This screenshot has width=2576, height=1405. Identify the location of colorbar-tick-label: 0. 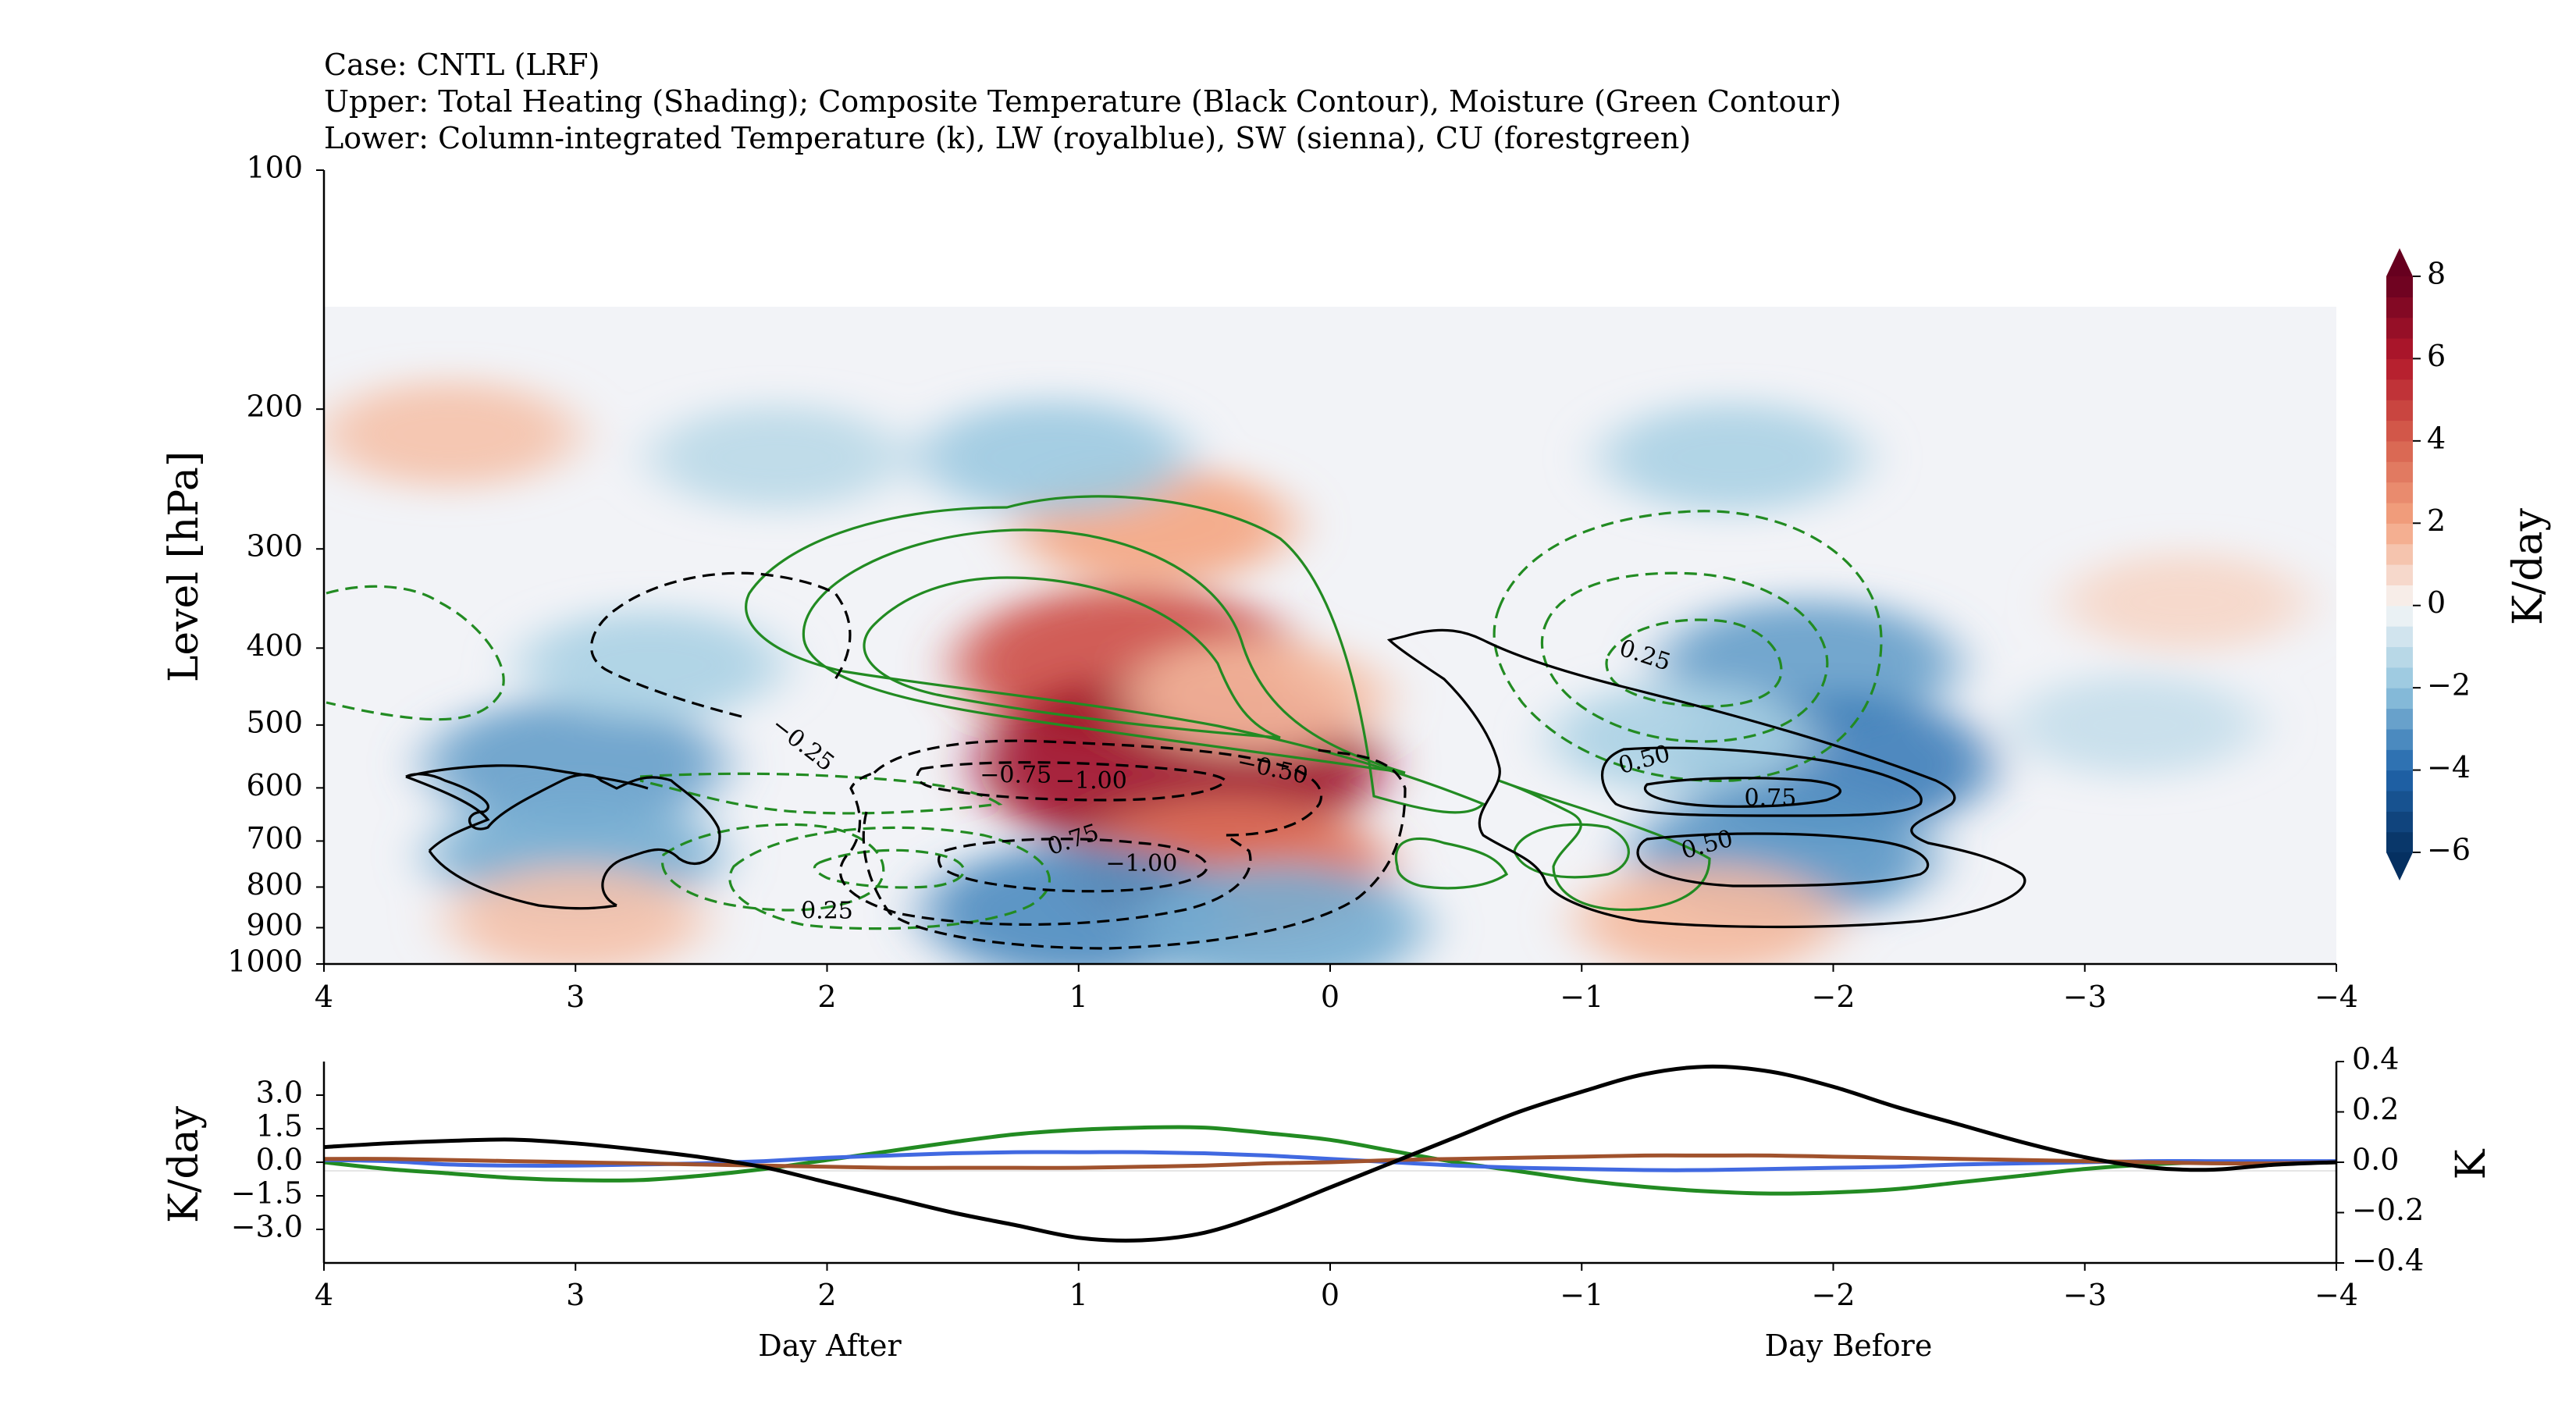
(2436, 603).